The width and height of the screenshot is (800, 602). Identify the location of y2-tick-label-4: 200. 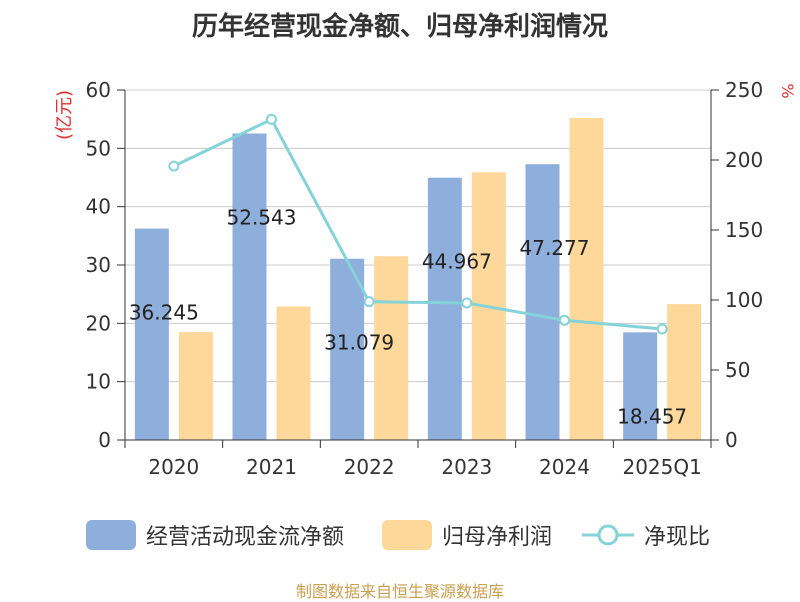
(744, 160).